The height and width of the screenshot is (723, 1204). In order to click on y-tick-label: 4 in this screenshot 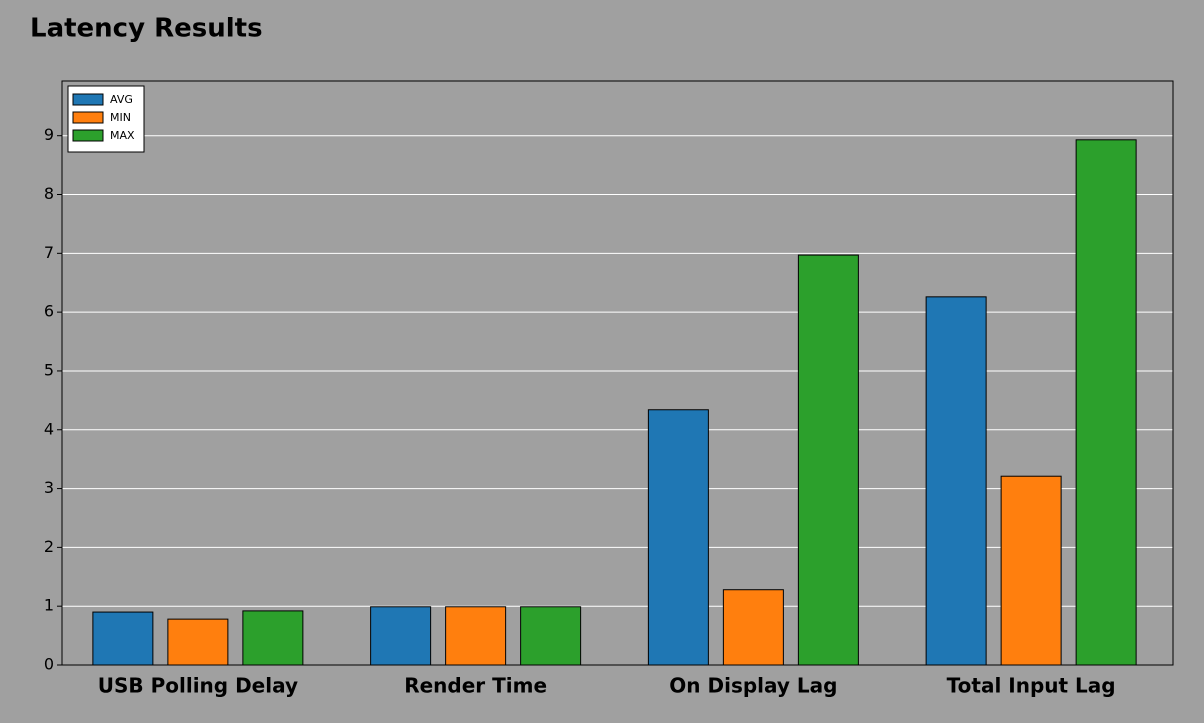, I will do `click(49, 428)`.